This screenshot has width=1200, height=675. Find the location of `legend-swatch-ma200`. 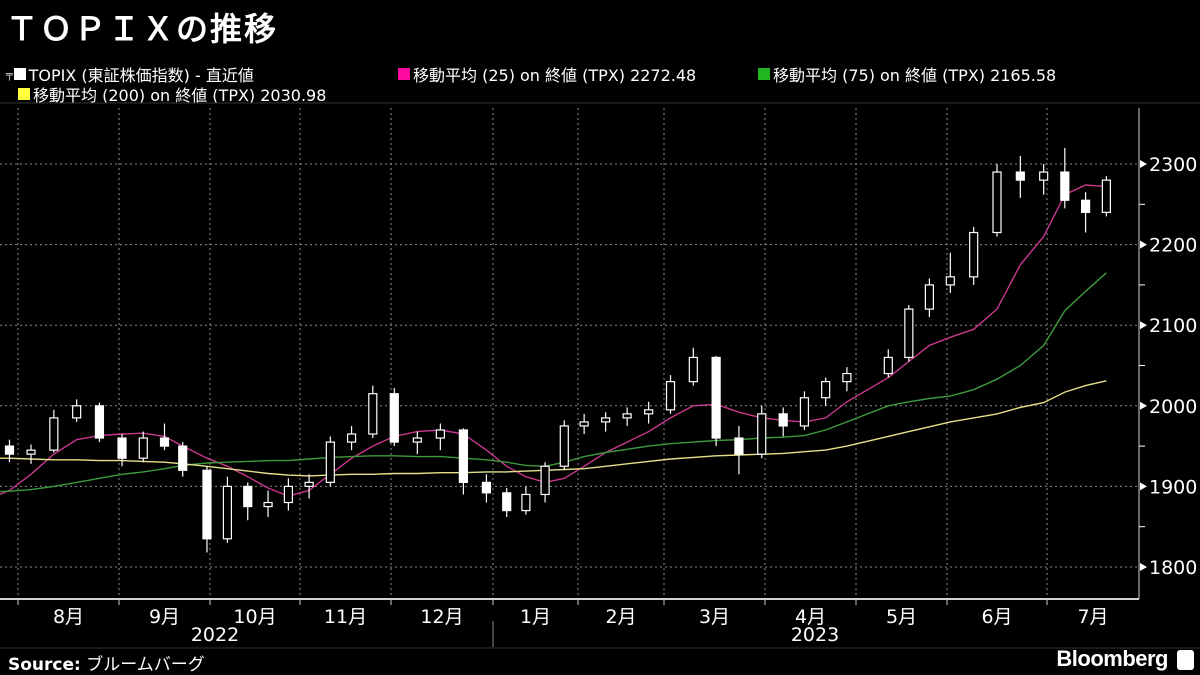

legend-swatch-ma200 is located at coordinates (24, 94).